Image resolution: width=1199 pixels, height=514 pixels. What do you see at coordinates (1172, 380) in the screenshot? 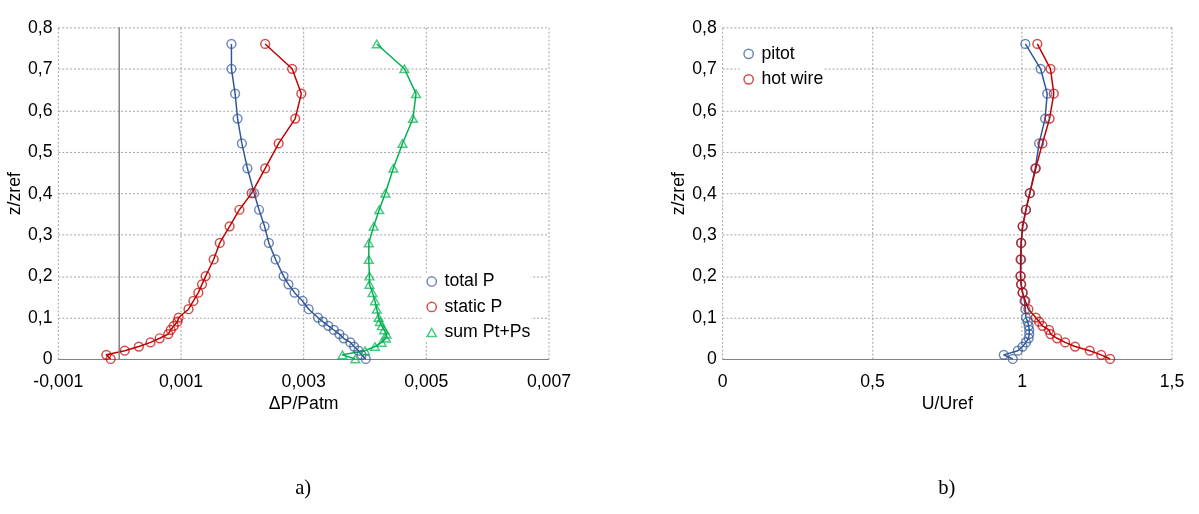
I see `x-tick-label: 1,5` at bounding box center [1172, 380].